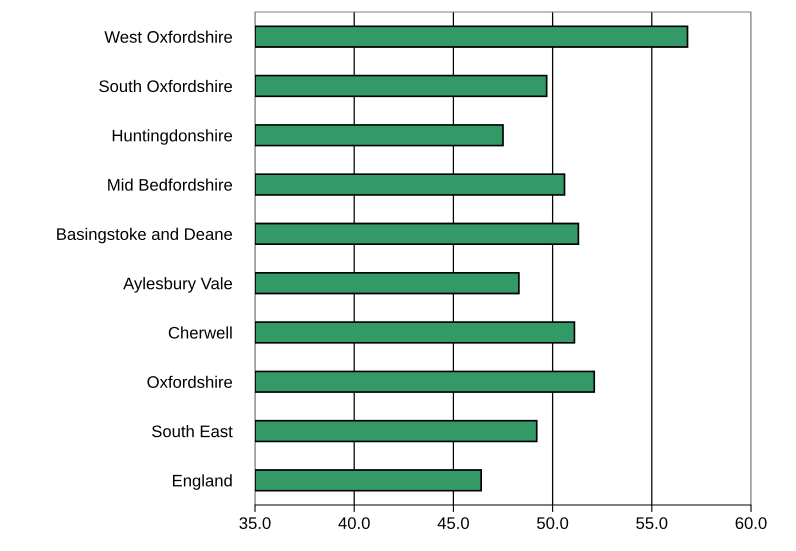 This screenshot has height=551, width=796. Describe the element at coordinates (177, 285) in the screenshot. I see `y-tick-label: Aylesbury Vale` at that location.